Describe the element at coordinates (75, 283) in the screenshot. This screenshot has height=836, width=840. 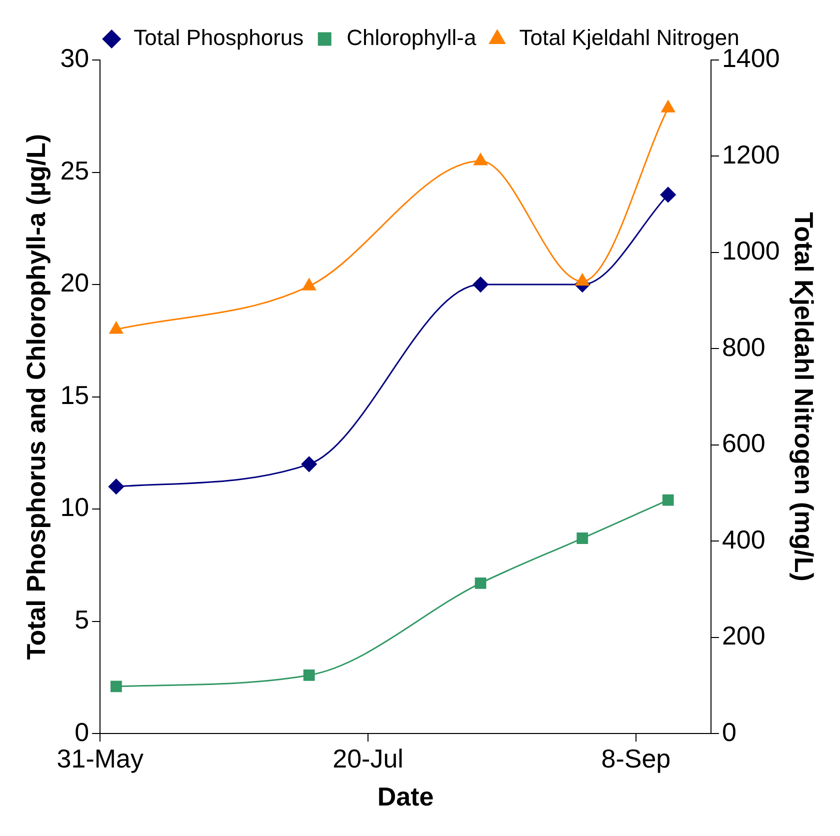
I see `y-tick-label: 20` at that location.